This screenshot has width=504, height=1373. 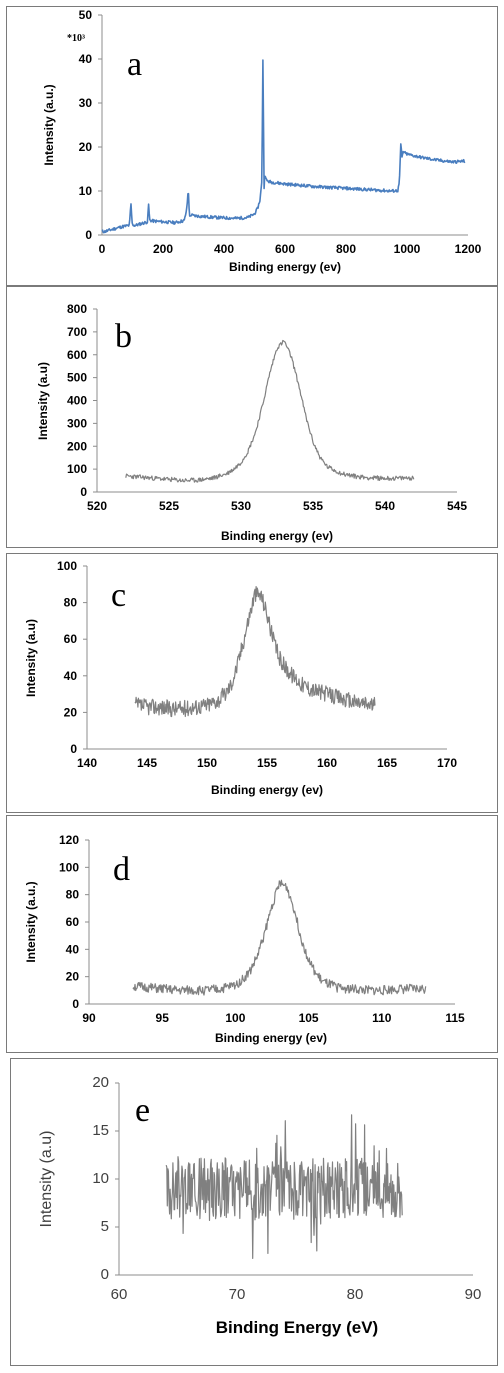 What do you see at coordinates (100, 1130) in the screenshot?
I see `y-tick-label: 15` at bounding box center [100, 1130].